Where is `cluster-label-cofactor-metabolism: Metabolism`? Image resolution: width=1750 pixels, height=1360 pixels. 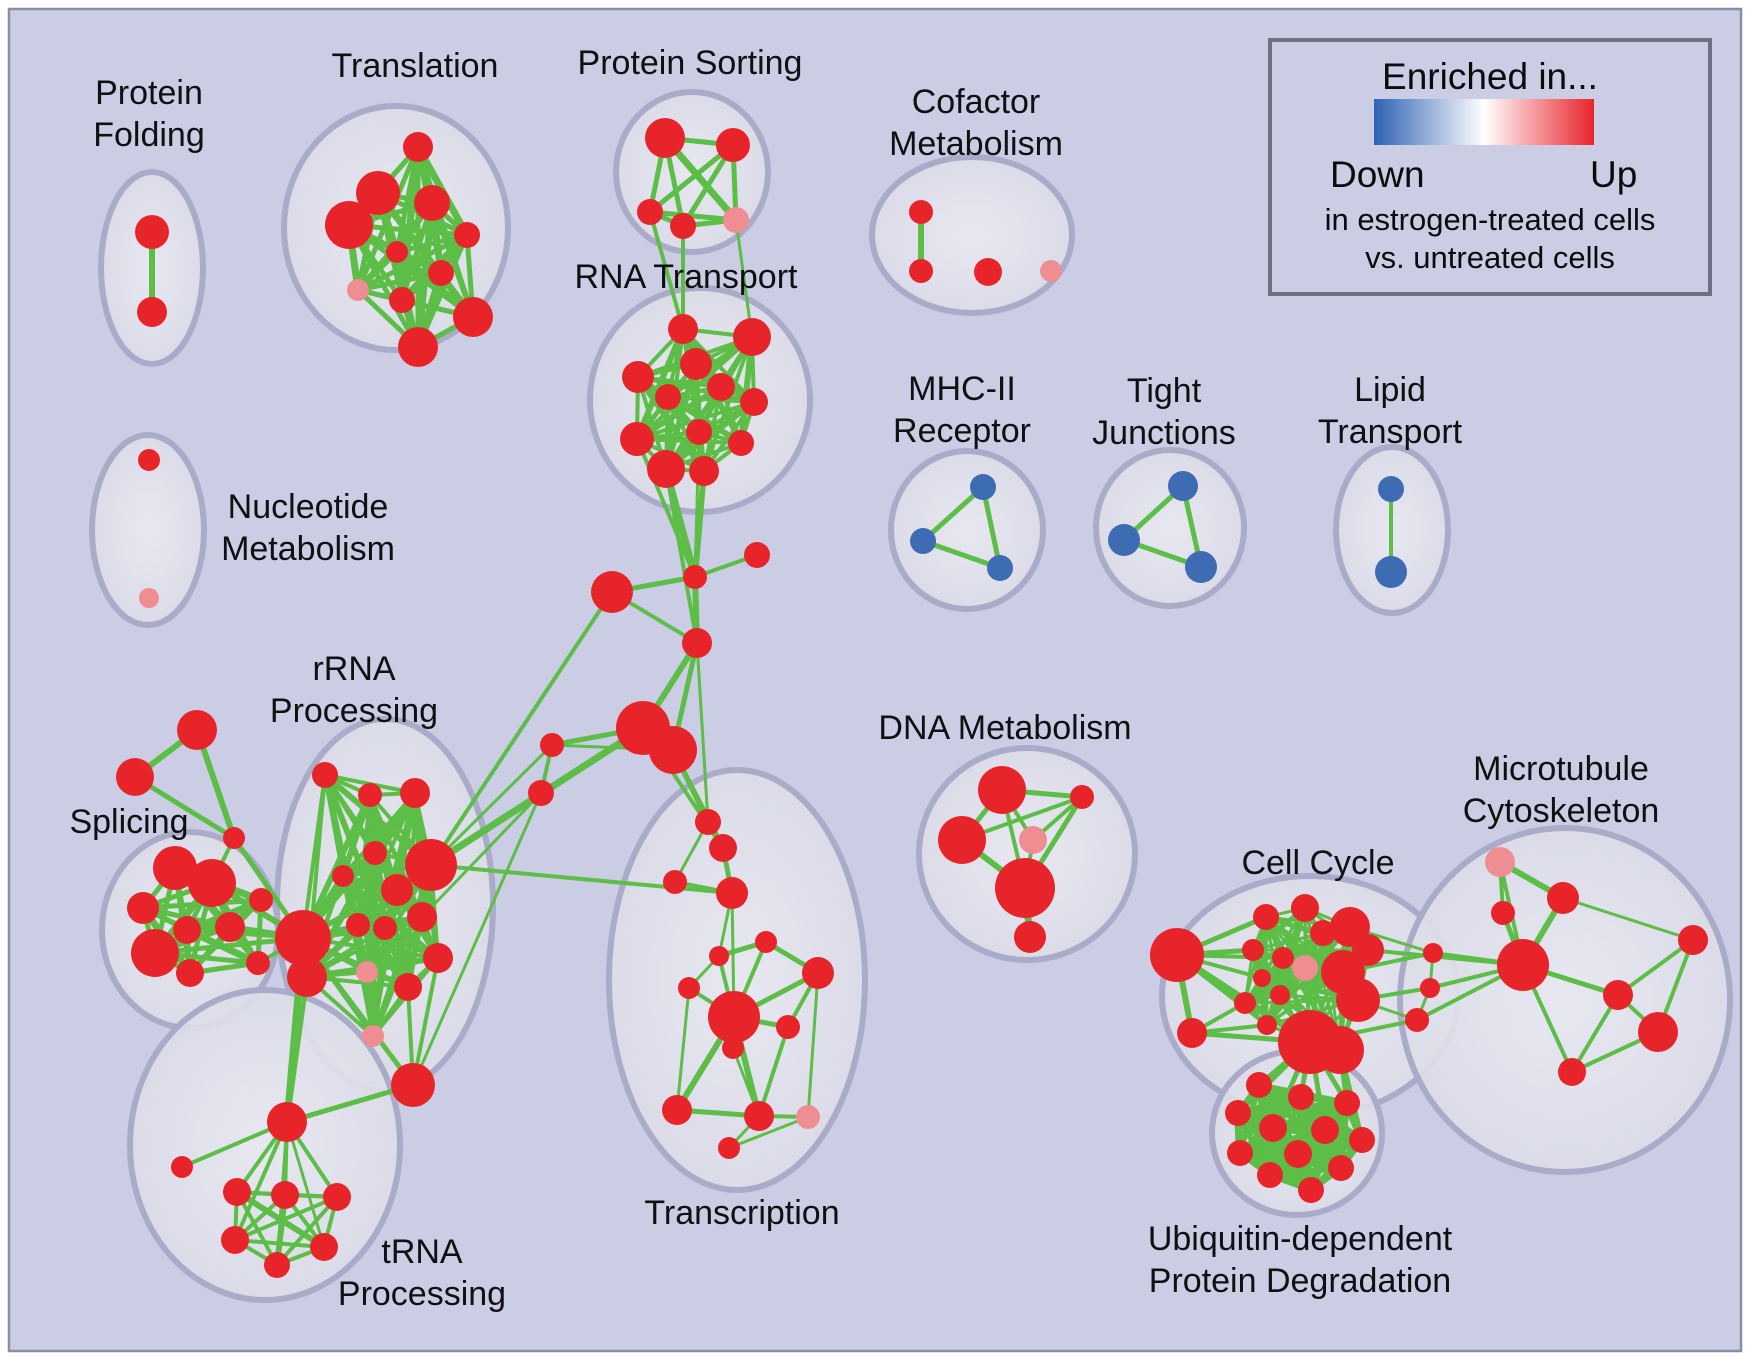
cluster-label-cofactor-metabolism: Metabolism is located at coordinates (976, 144).